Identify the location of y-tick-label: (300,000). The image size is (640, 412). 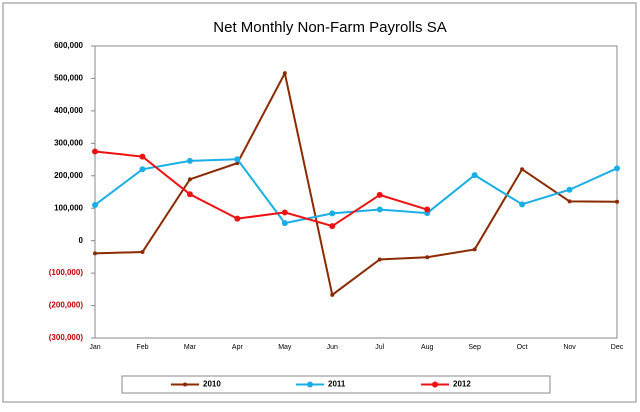
(66, 337).